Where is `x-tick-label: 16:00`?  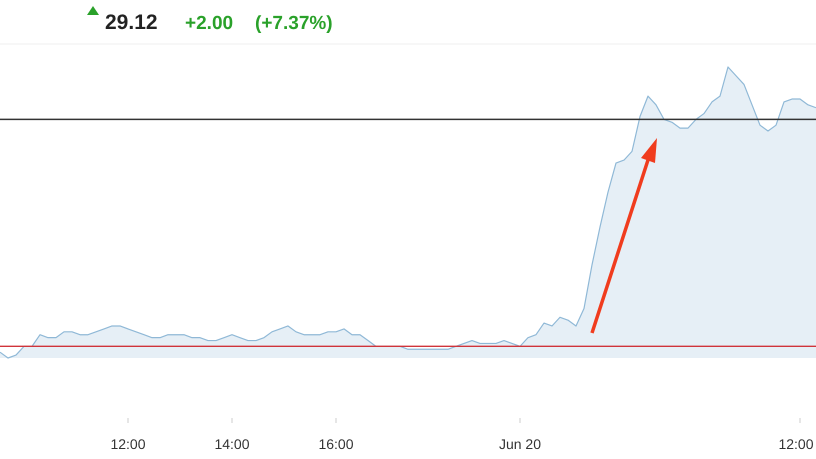
x-tick-label: 16:00 is located at coordinates (336, 444).